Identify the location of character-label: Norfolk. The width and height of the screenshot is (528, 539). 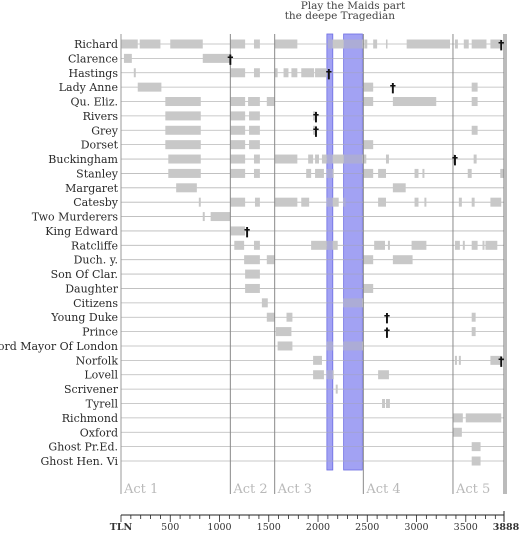
(97, 360).